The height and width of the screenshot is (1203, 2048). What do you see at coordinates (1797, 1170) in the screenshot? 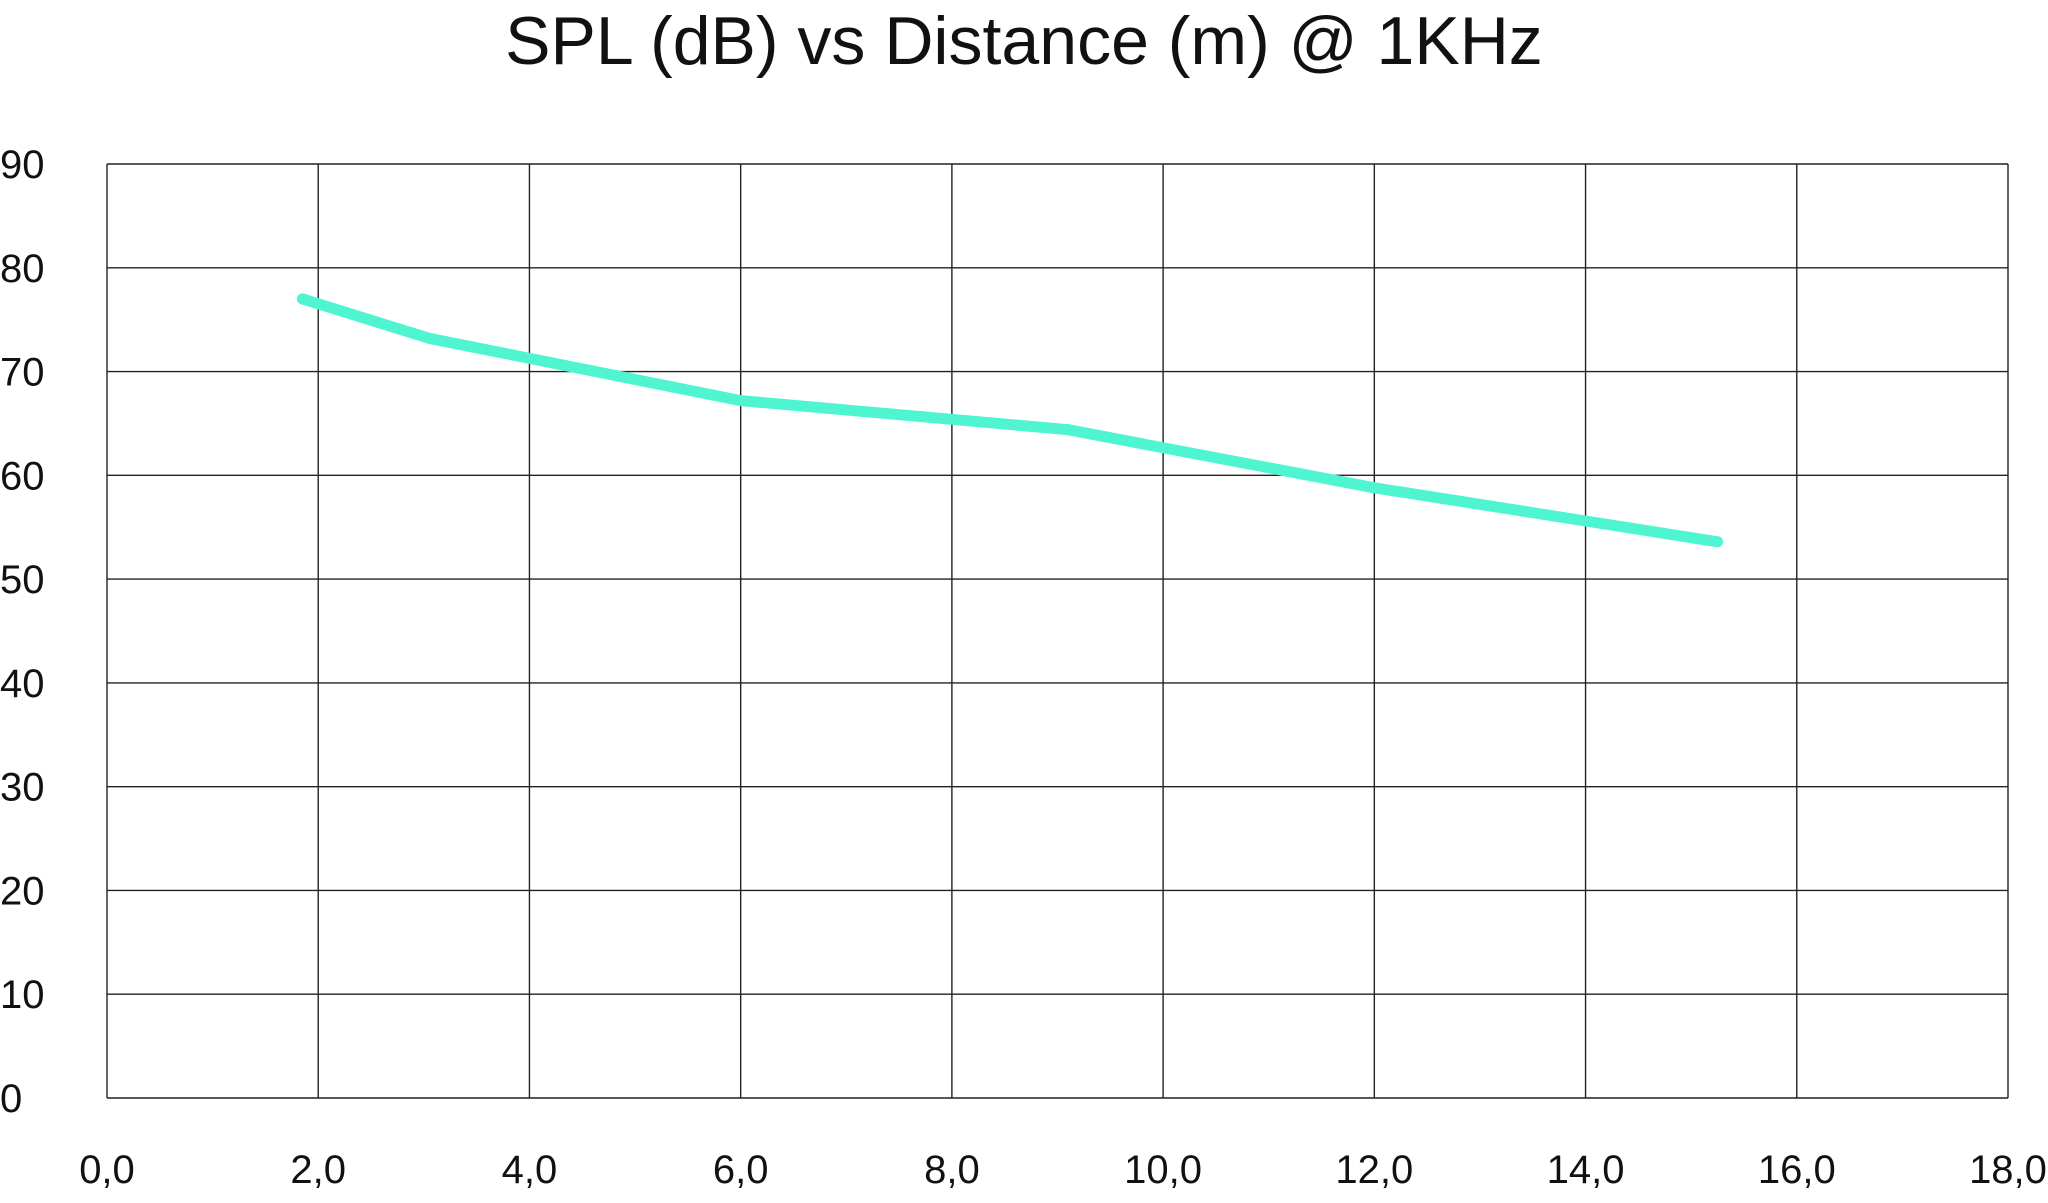
I see `x-tick-label: 16,0` at bounding box center [1797, 1170].